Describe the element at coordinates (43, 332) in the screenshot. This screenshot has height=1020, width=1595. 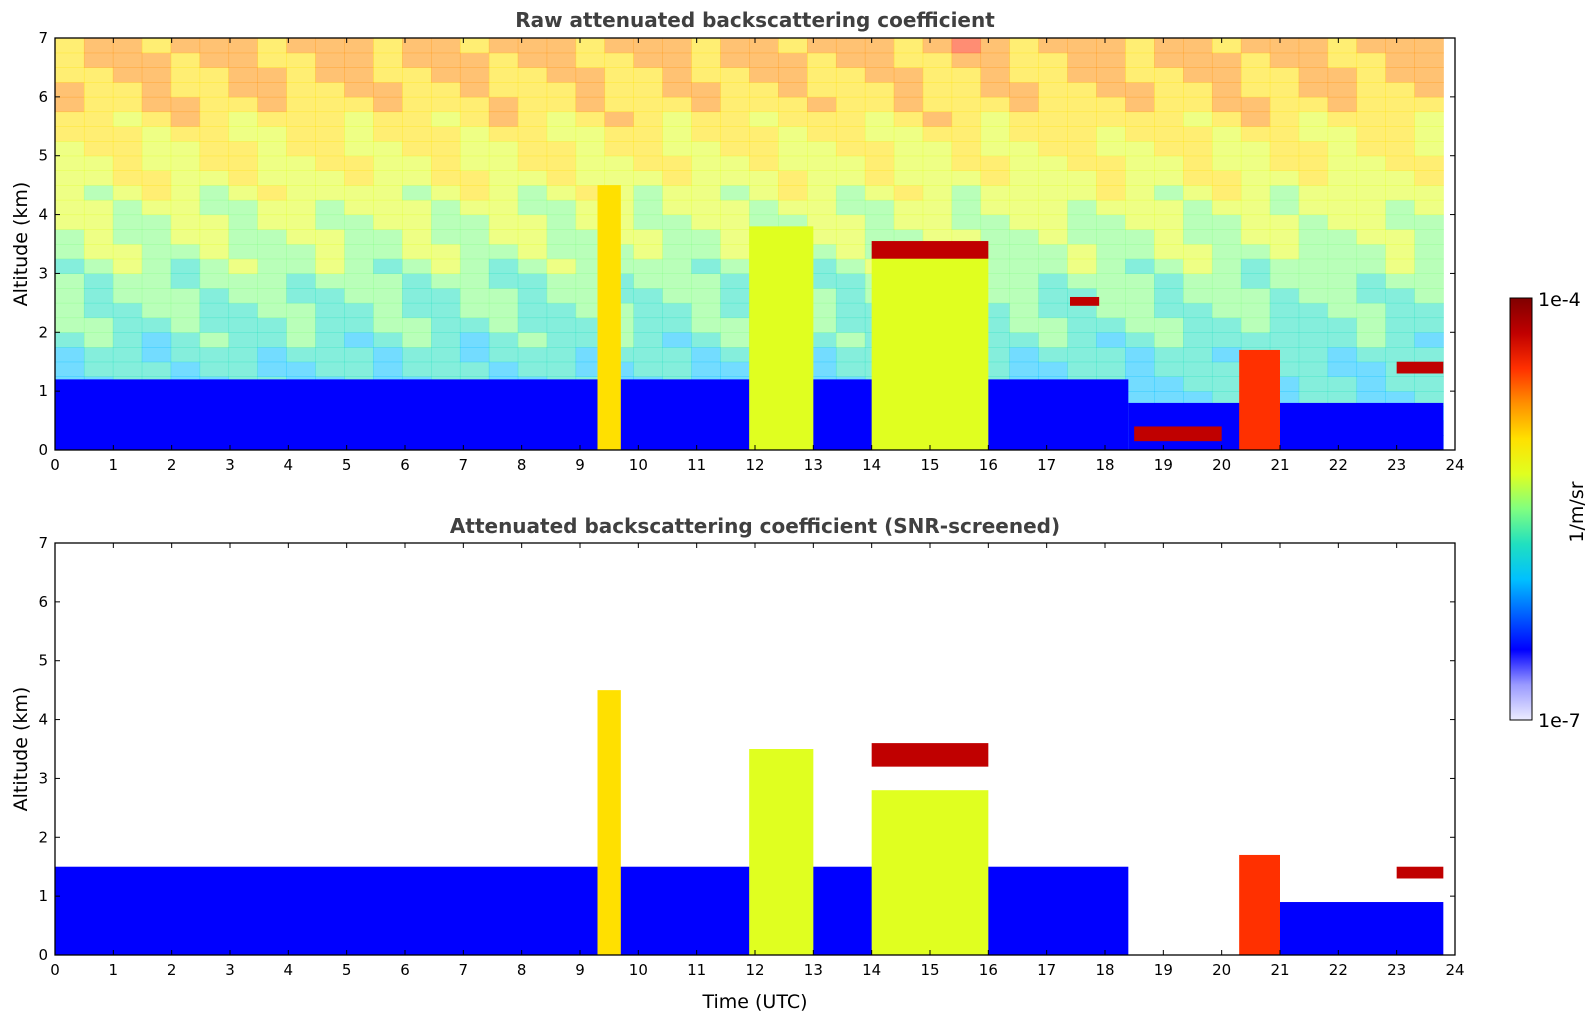
I see `y-tick-label: 2` at that location.